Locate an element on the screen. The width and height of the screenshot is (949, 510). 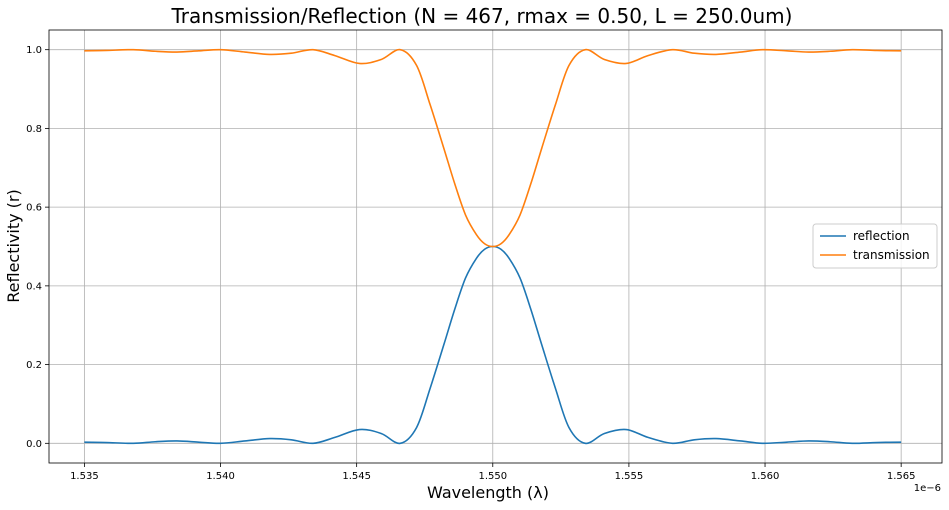
x-tick-label: 1.535 is located at coordinates (84, 476).